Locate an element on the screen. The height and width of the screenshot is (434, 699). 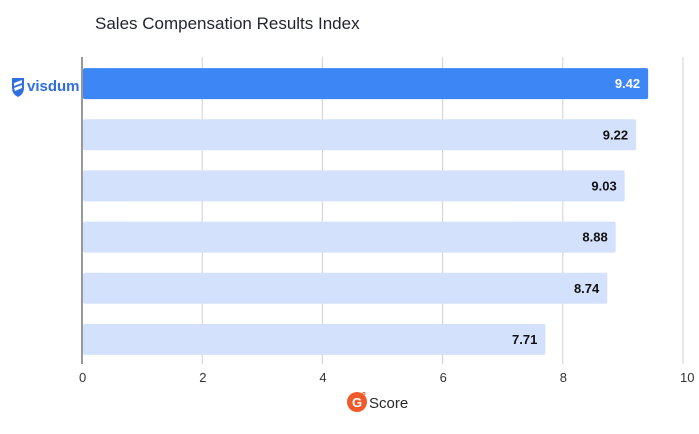
bar-value-label: 9.03 is located at coordinates (603, 185).